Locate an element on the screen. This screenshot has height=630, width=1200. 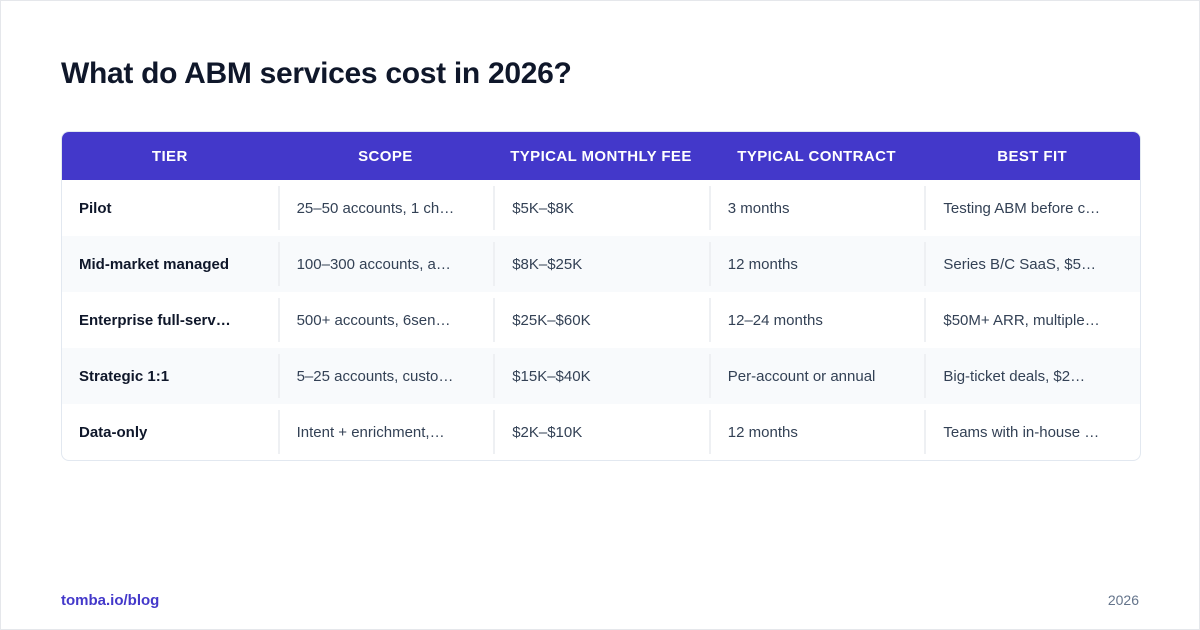
source-link: tomba.io/blog is located at coordinates (110, 600).